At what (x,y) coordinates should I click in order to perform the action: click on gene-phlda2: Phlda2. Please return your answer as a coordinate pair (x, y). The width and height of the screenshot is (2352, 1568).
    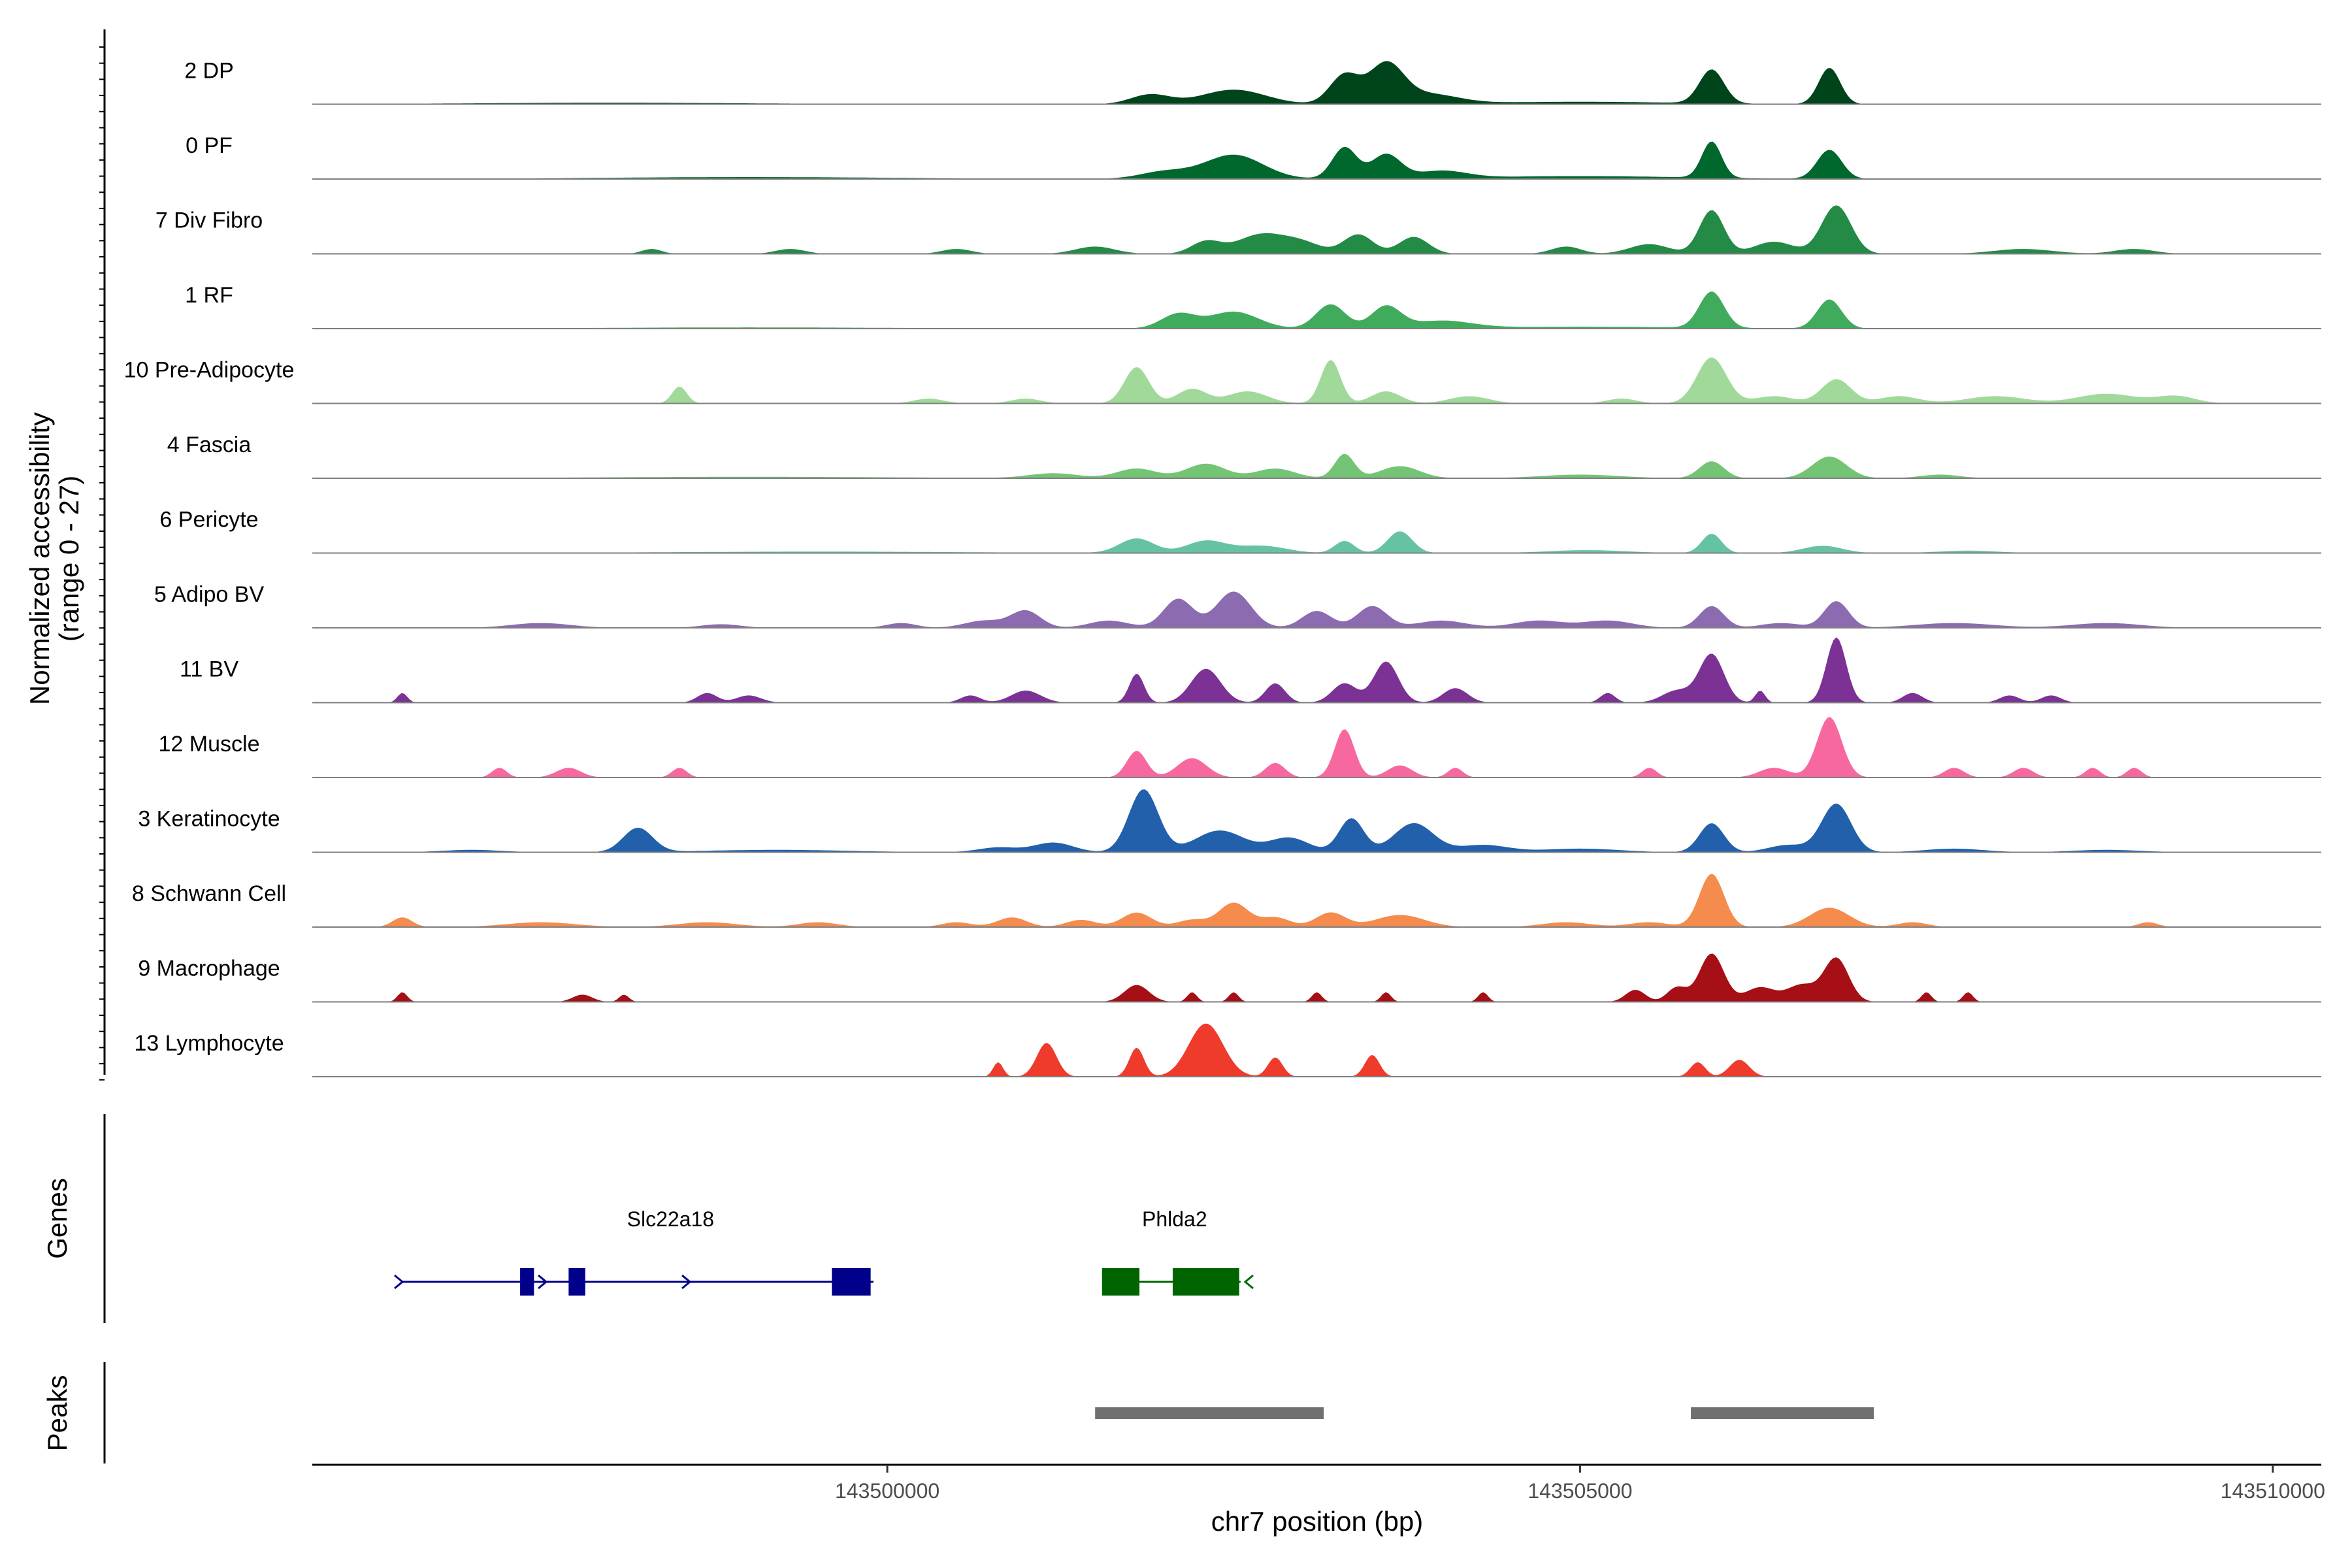
    Looking at the image, I should click on (1178, 1251).